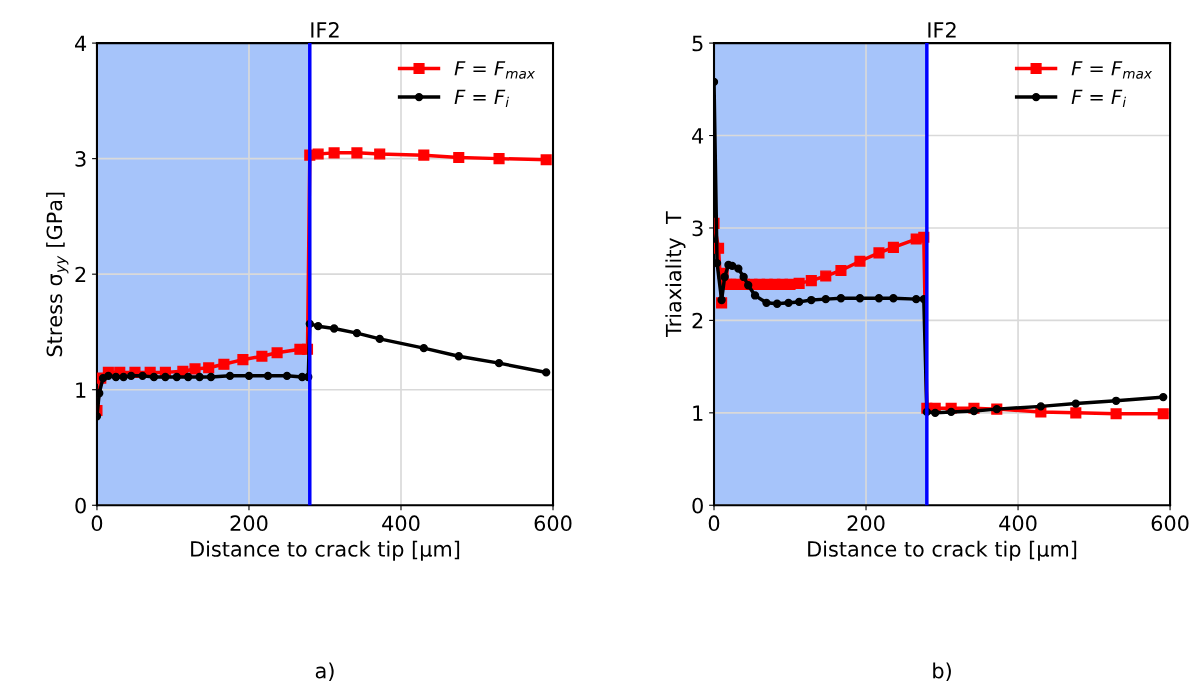  Describe the element at coordinates (324, 671) in the screenshot. I see `text: a)` at that location.